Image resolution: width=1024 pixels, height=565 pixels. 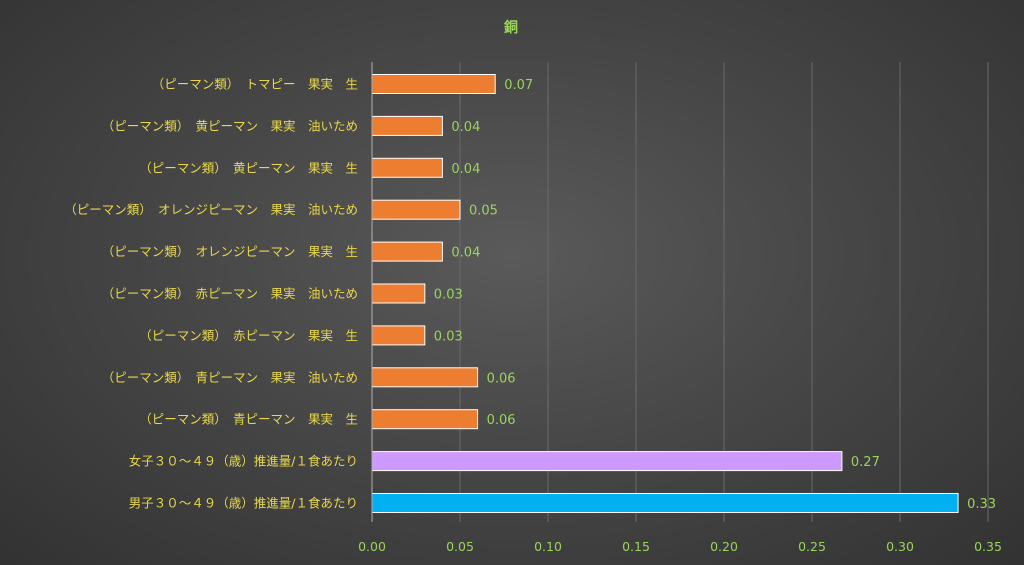 What do you see at coordinates (988, 546) in the screenshot?
I see `x-tick-label-7: 0.35` at bounding box center [988, 546].